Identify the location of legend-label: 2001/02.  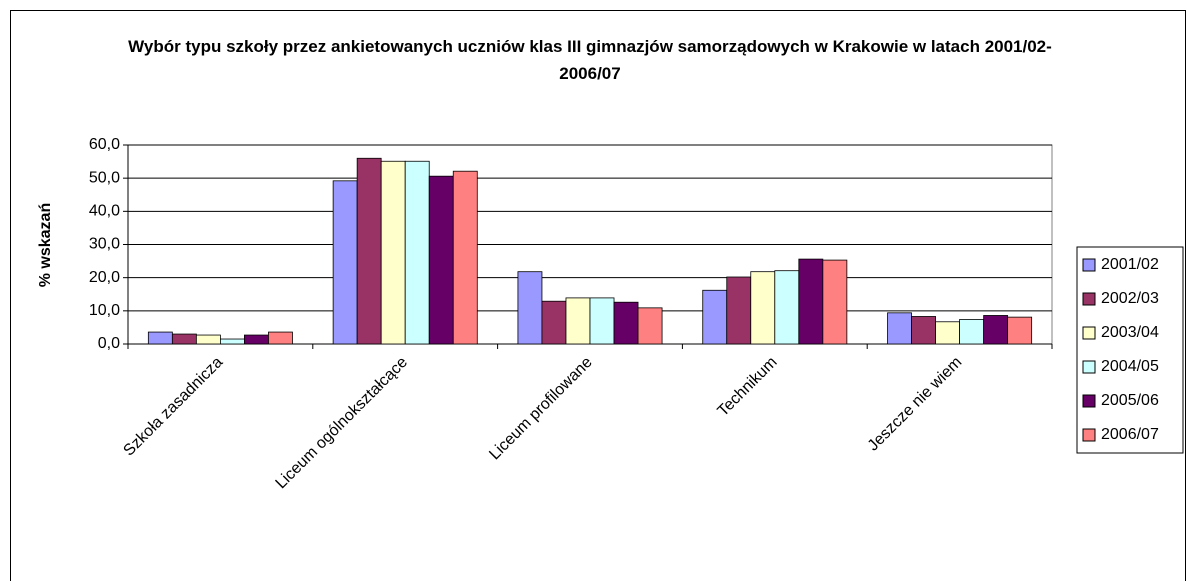
(1130, 264).